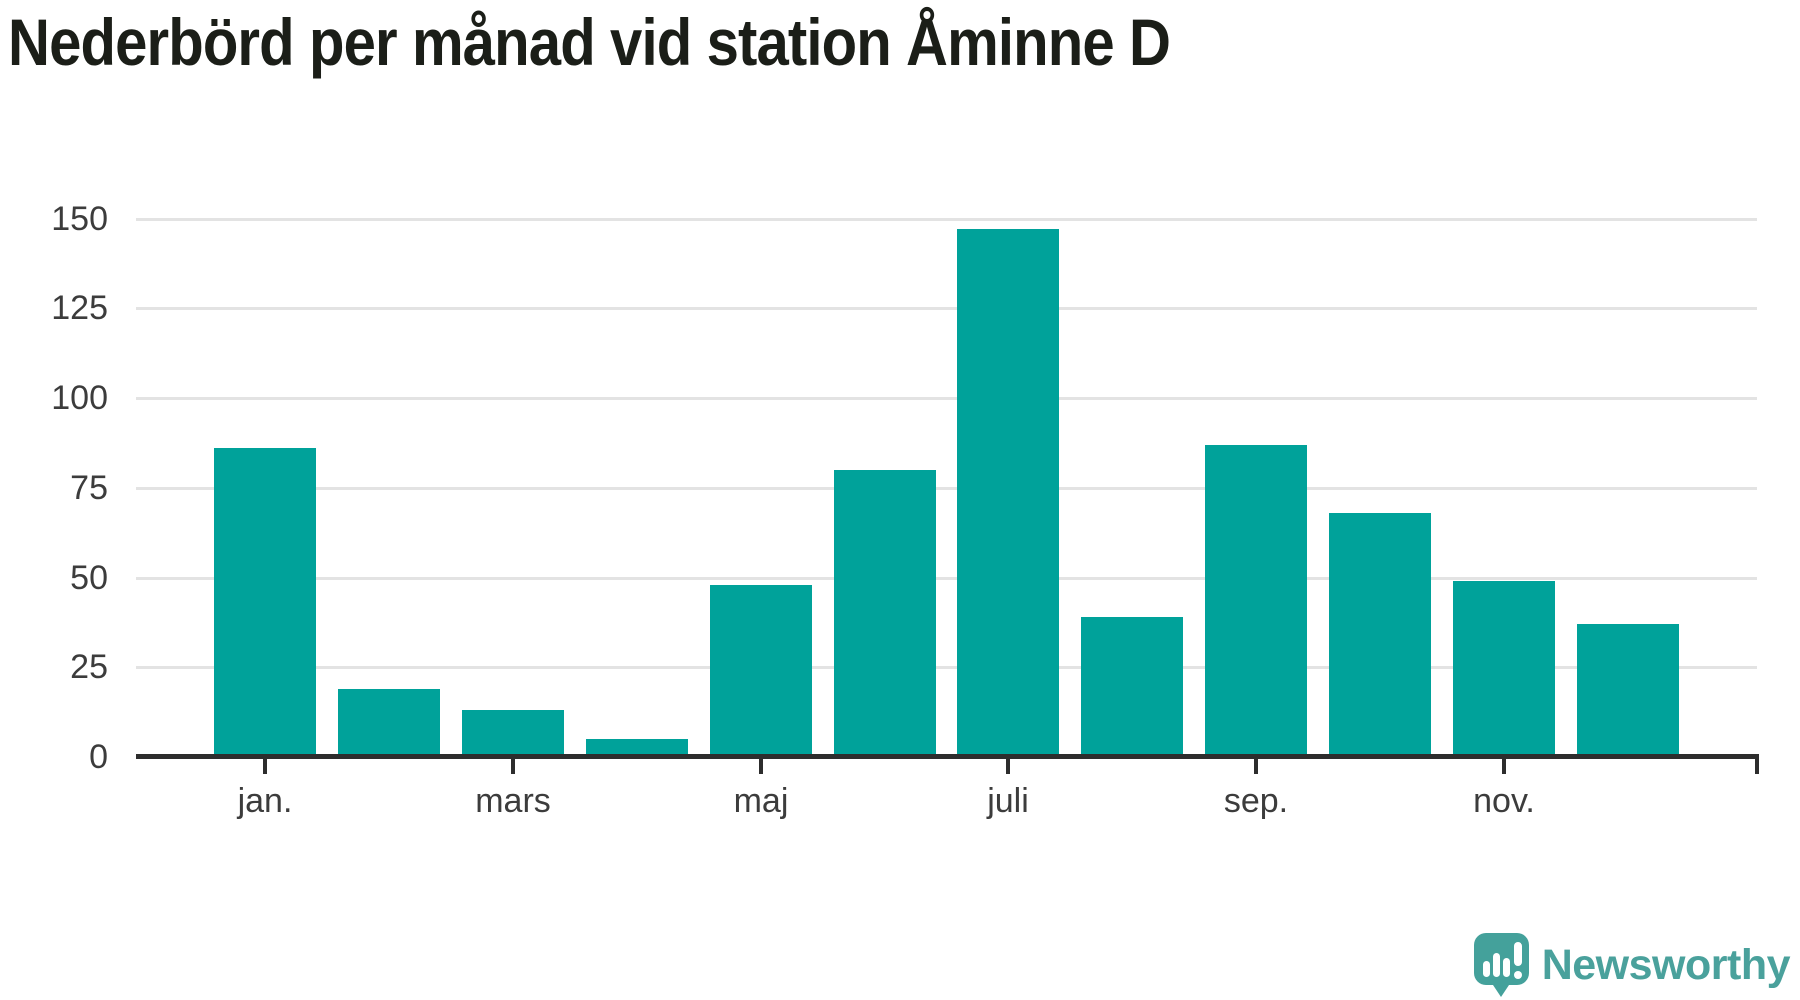 This screenshot has height=1000, width=1800. What do you see at coordinates (389, 723) in the screenshot?
I see `bar-feb` at bounding box center [389, 723].